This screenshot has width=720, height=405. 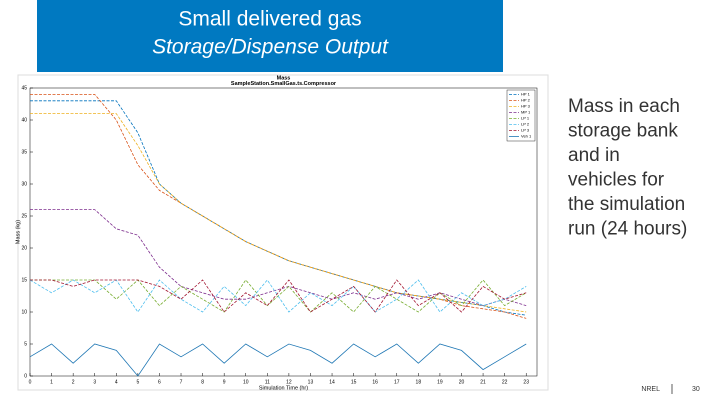 What do you see at coordinates (624, 106) in the screenshot?
I see `body-line: Mass in each` at bounding box center [624, 106].